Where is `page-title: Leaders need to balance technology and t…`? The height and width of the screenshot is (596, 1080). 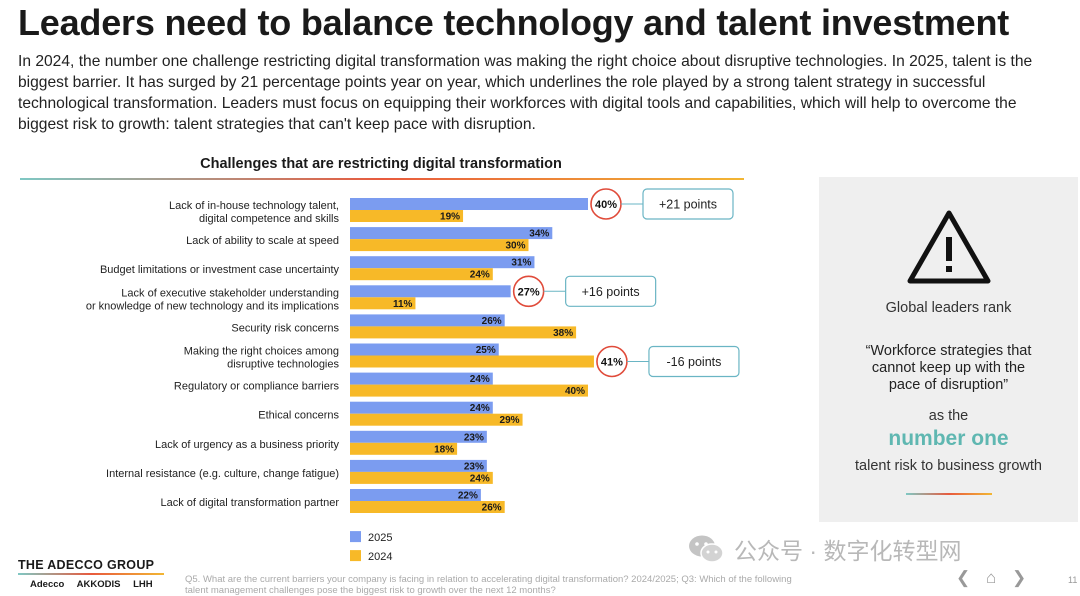 page-title: Leaders need to balance technology and t… is located at coordinates (514, 22).